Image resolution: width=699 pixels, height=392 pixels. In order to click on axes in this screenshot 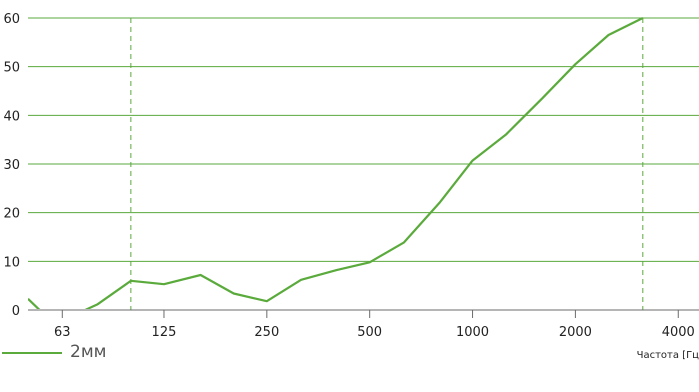, I will do `click(363, 313)`.